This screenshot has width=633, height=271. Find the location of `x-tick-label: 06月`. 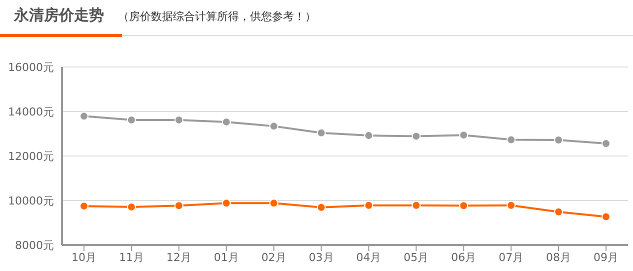

x-tick-label: 06月 is located at coordinates (463, 257).